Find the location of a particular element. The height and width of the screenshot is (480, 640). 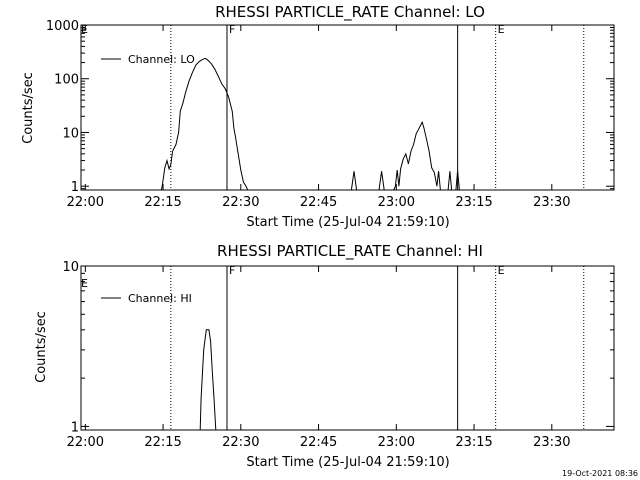

legend: Channel: LO is located at coordinates (148, 59).